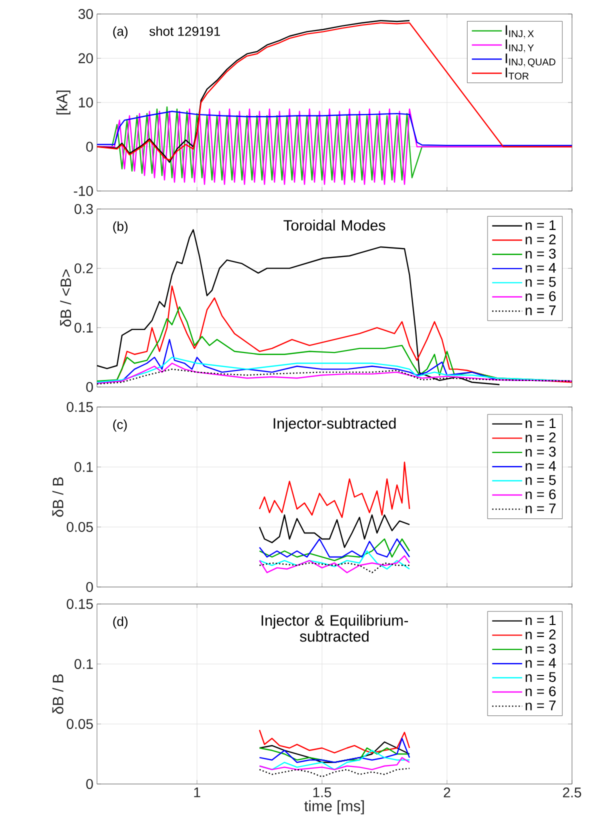 This screenshot has height=833, width=590. What do you see at coordinates (120, 32) in the screenshot?
I see `annotation: (a)` at bounding box center [120, 32].